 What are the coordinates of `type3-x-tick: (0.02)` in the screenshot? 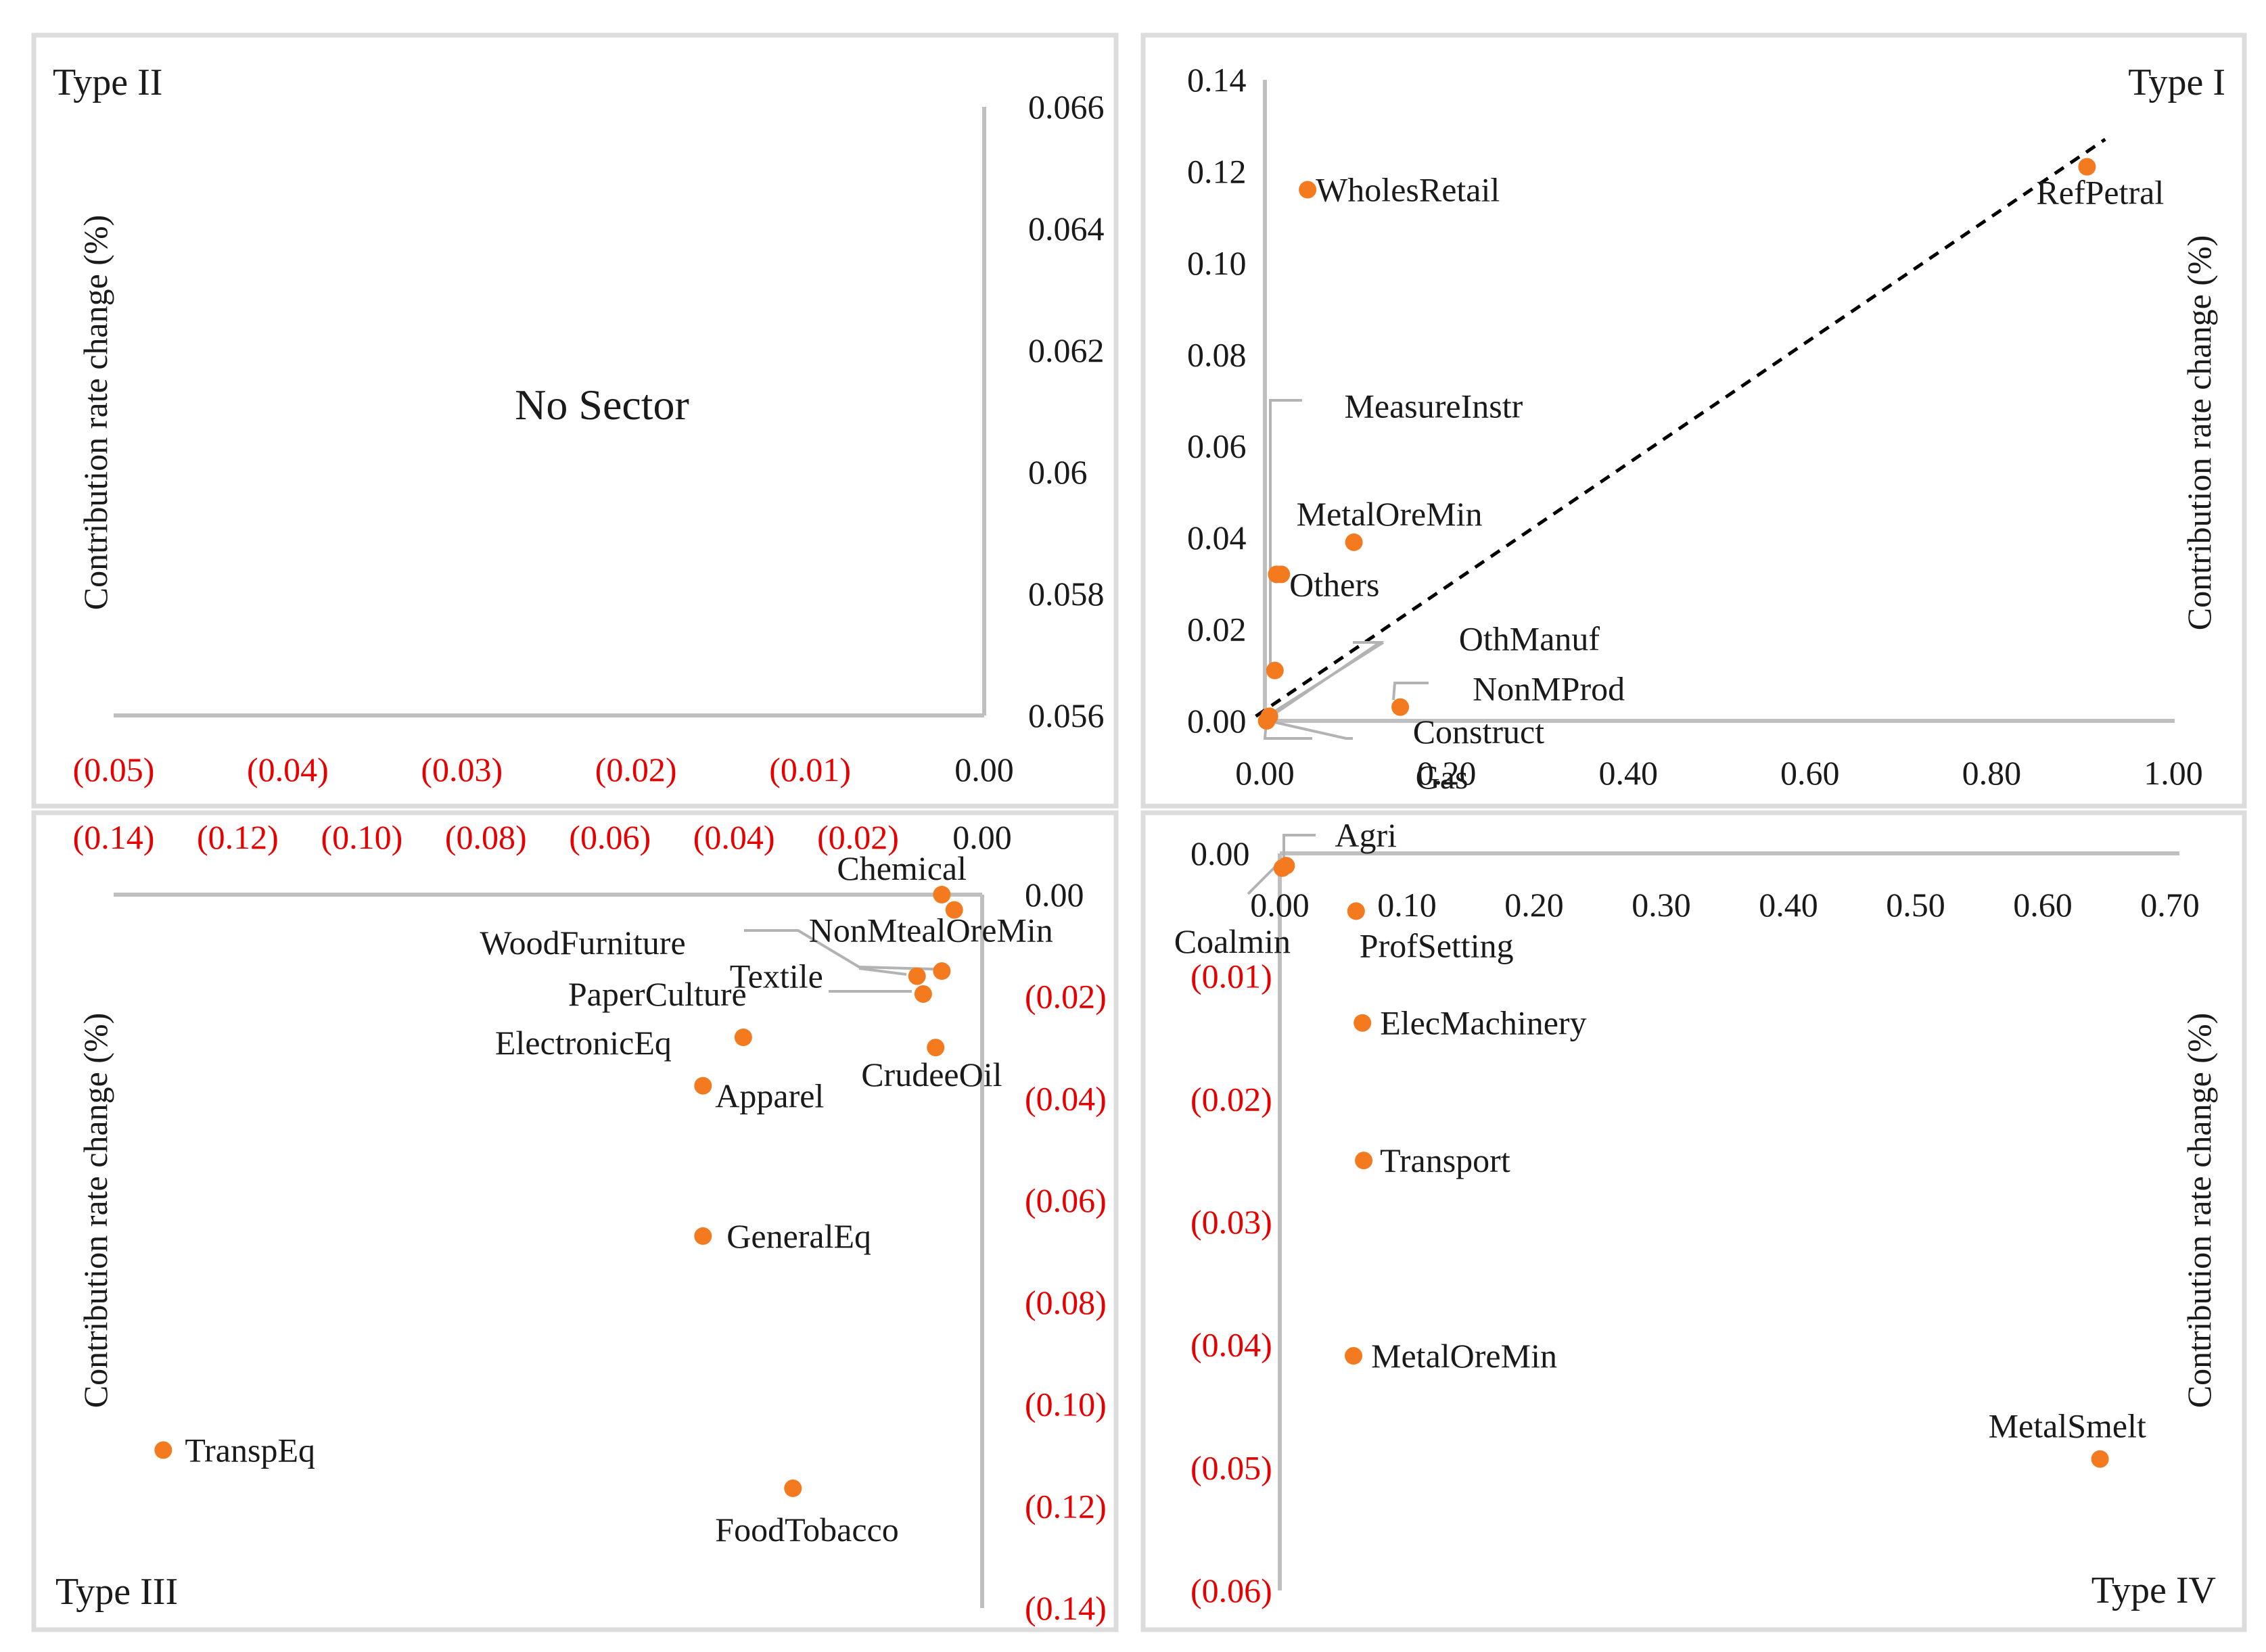 It's located at (858, 837).